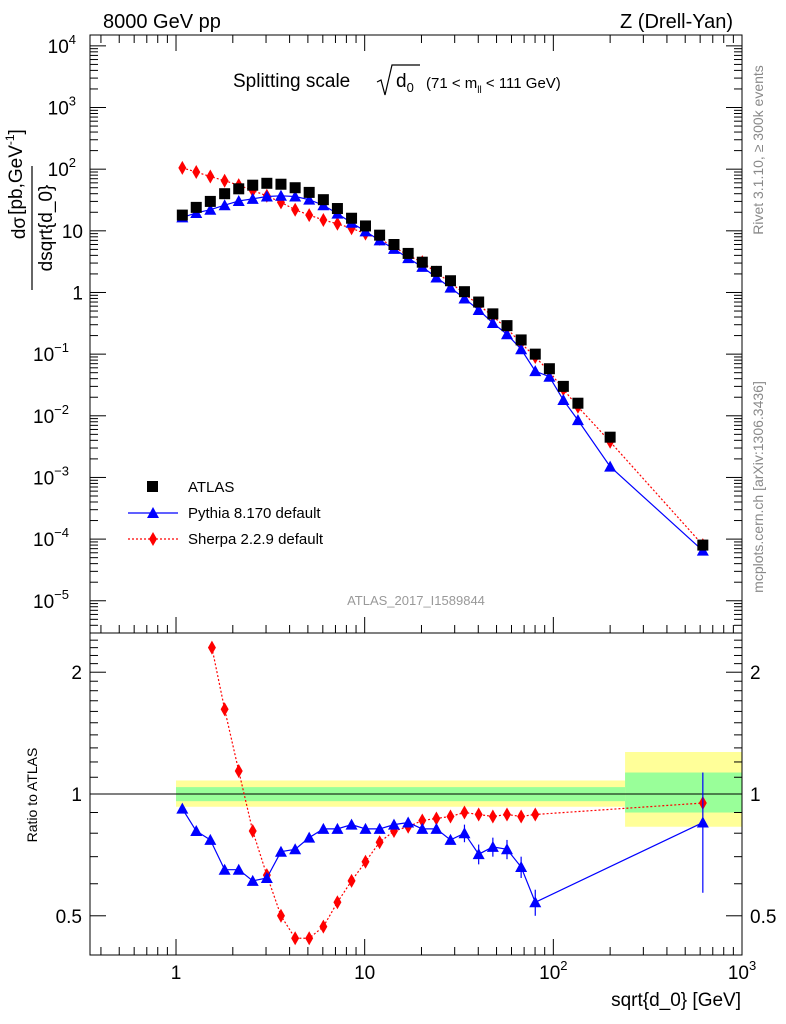 The width and height of the screenshot is (786, 1024). Describe the element at coordinates (676, 22) in the screenshot. I see `header-right: Z (Drell-Yan)` at that location.